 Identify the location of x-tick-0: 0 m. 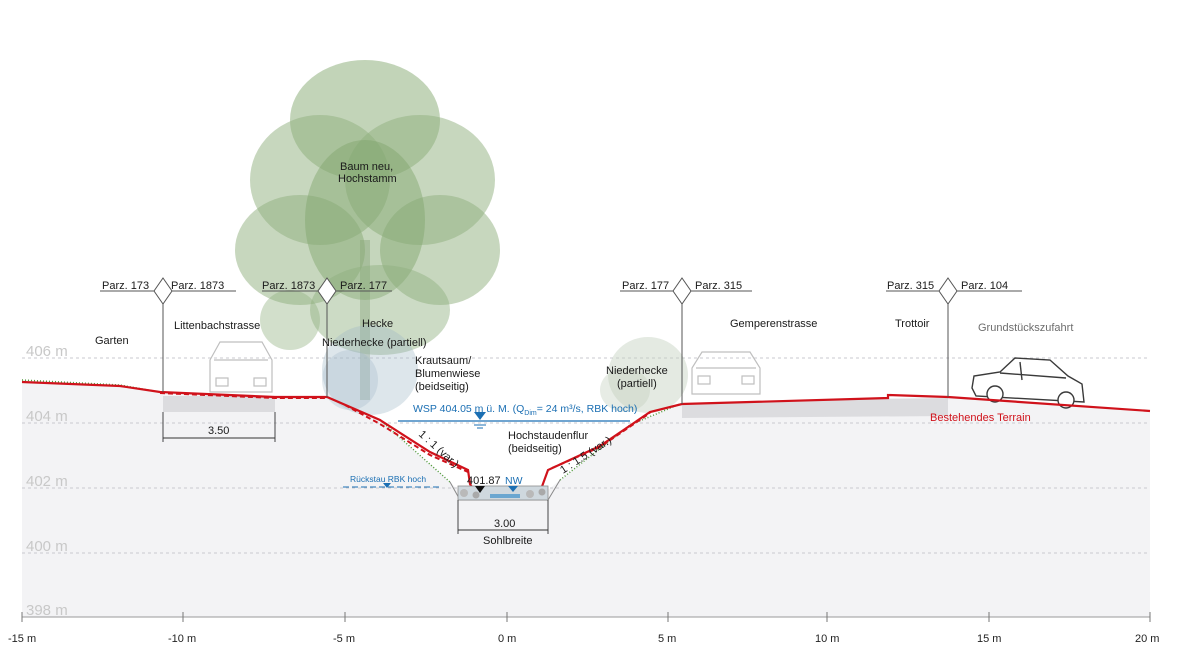
(507, 639).